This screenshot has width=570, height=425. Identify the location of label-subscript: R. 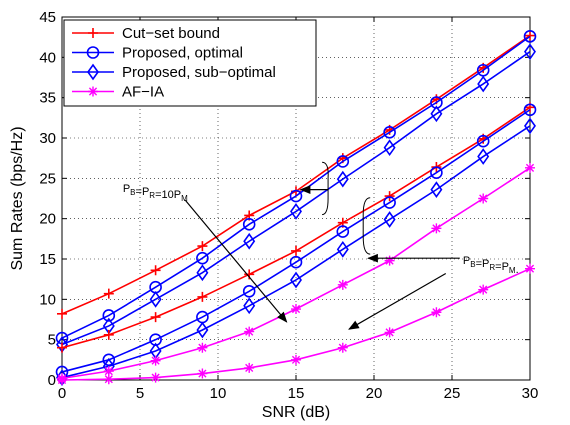
(152, 195).